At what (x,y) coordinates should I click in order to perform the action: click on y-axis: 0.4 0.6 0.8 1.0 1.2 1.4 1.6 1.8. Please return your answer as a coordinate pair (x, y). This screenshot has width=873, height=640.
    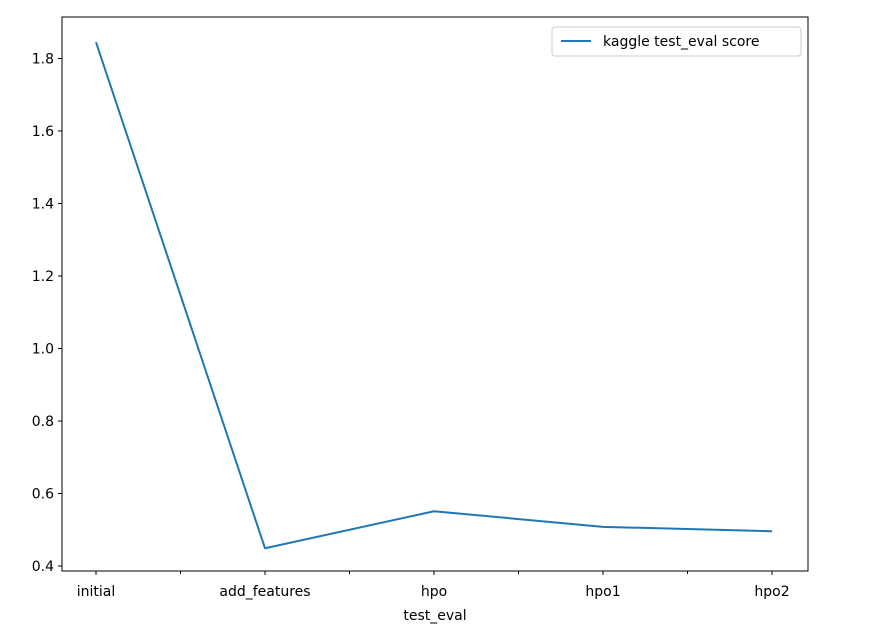
    Looking at the image, I should click on (47, 313).